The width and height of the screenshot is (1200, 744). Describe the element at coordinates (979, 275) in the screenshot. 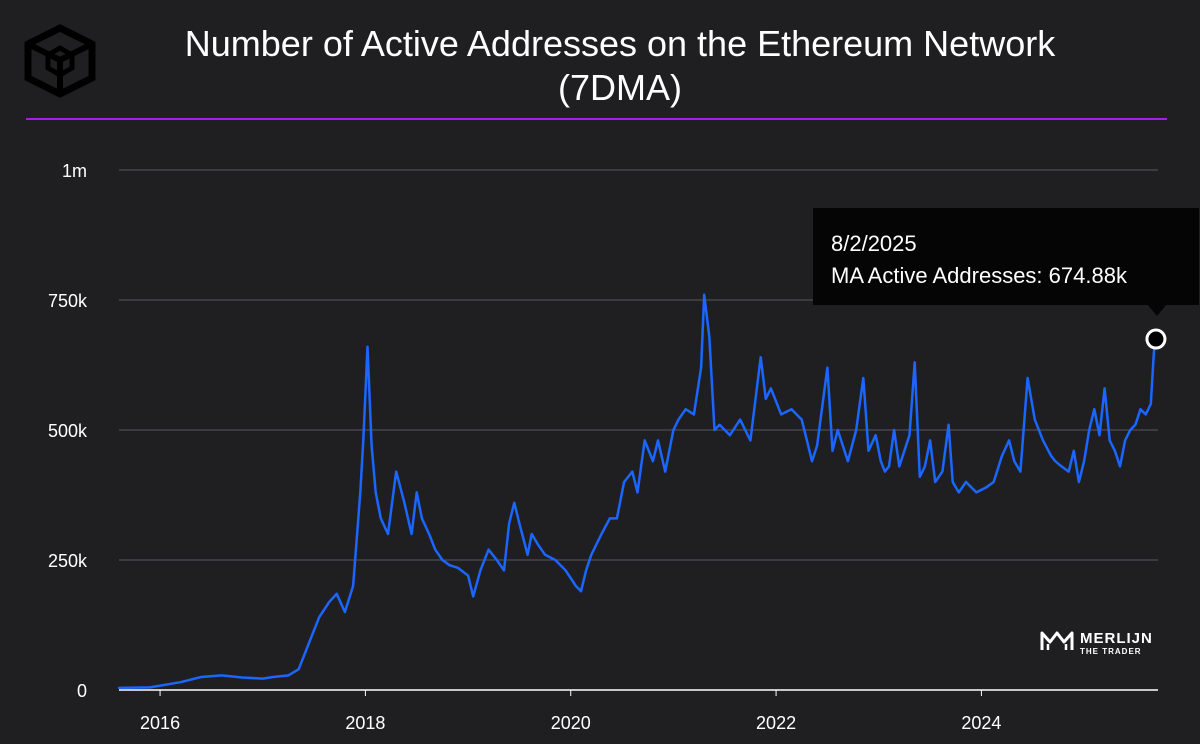

I see `tooltip-value: MA Active Addresses: 674.88k` at that location.